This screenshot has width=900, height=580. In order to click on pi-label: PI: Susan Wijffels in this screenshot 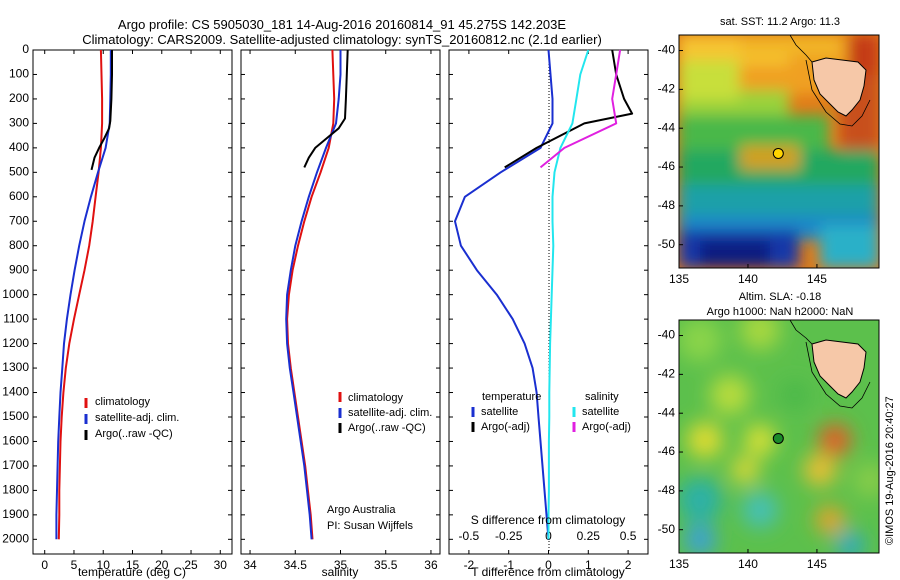, I will do `click(370, 526)`.